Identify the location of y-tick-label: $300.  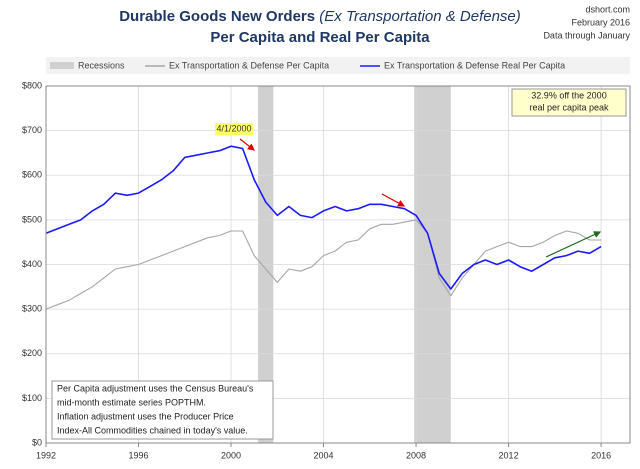
(32, 309).